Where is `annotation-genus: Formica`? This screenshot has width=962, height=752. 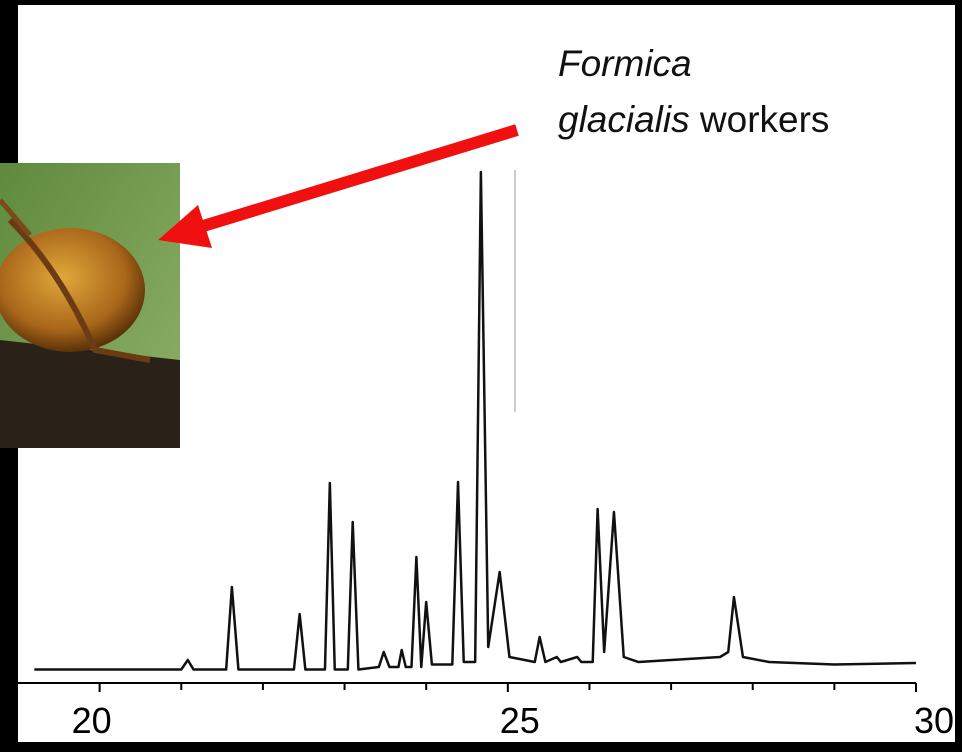 annotation-genus: Formica is located at coordinates (625, 63).